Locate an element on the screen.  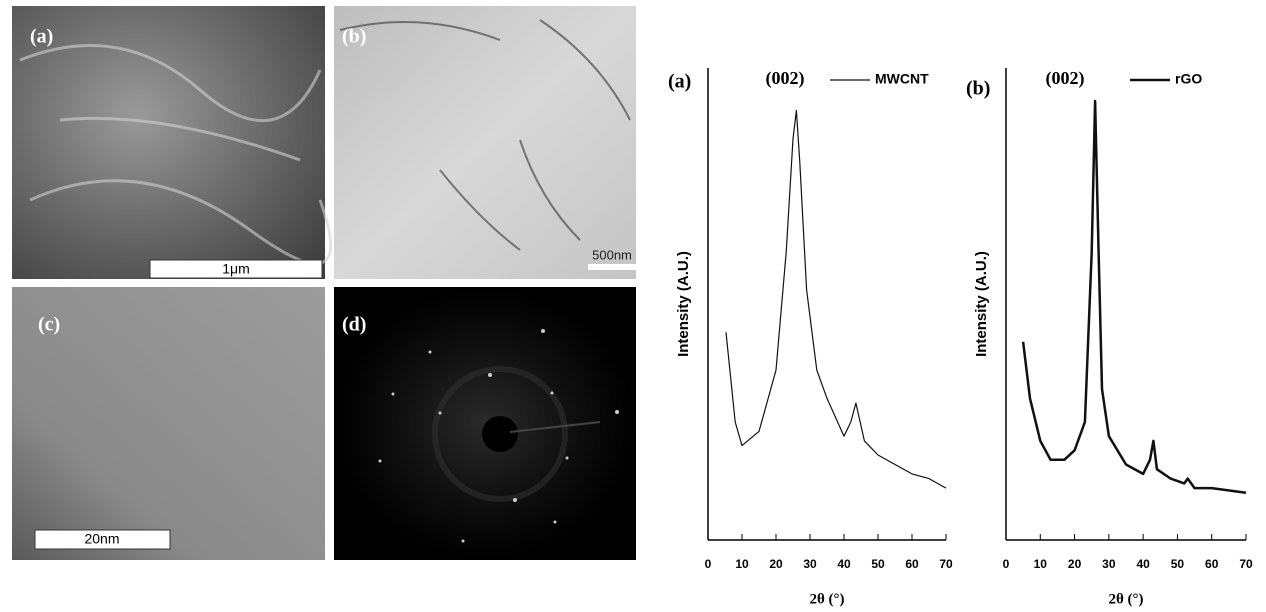
scale-bar-label: 500nm is located at coordinates (612, 254).